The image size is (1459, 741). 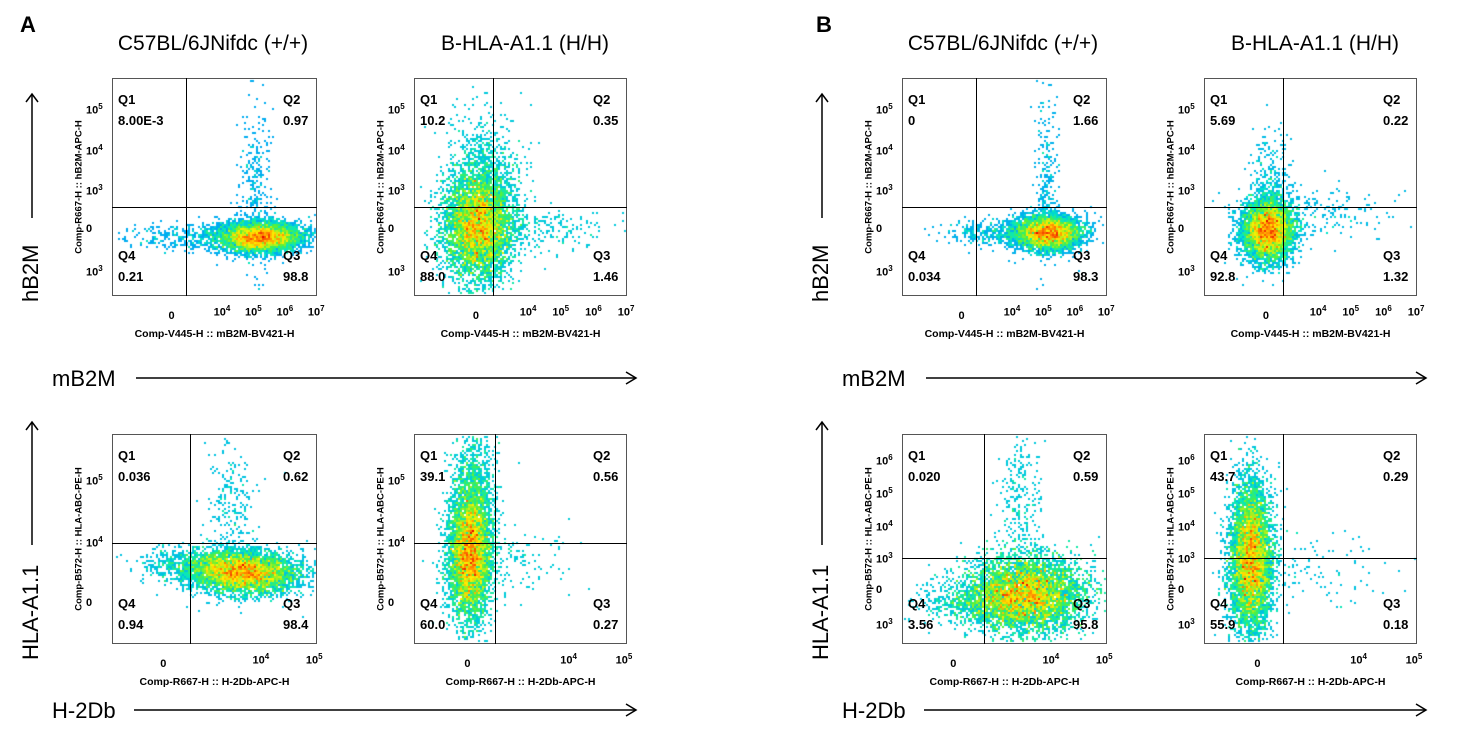 I want to click on quadrant-value-q4: 55.9, so click(x=1223, y=624).